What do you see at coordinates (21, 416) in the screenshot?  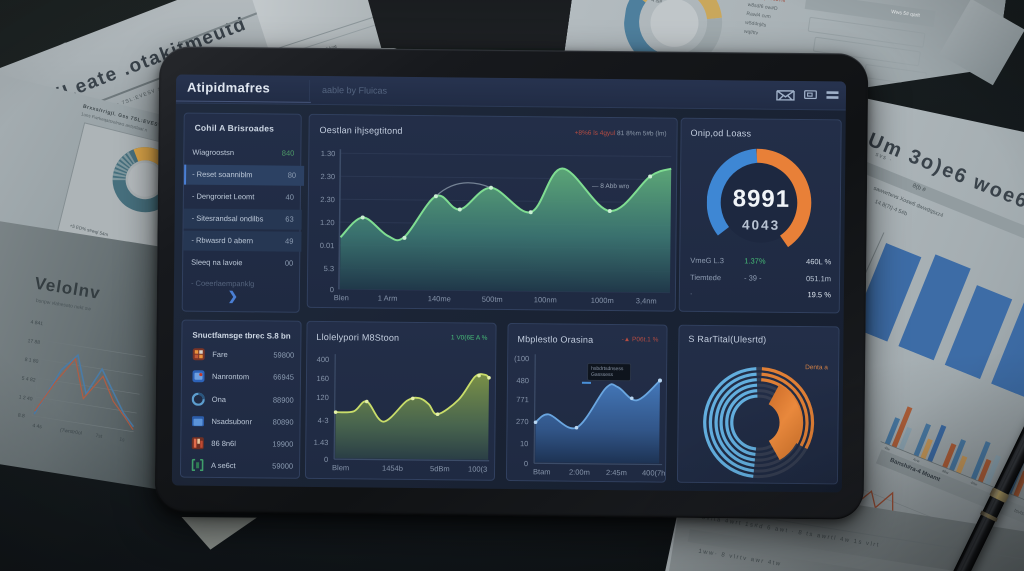 I see `svg-text: 8.8` at bounding box center [21, 416].